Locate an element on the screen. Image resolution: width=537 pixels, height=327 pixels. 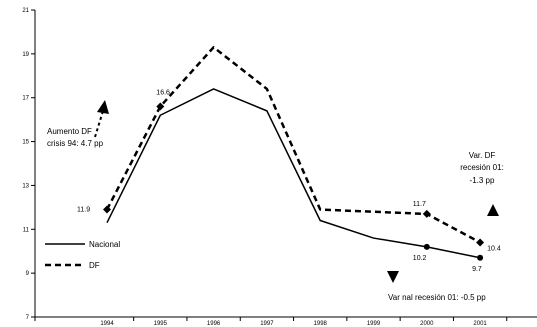
data-label-df: 10.4 is located at coordinates (494, 248).